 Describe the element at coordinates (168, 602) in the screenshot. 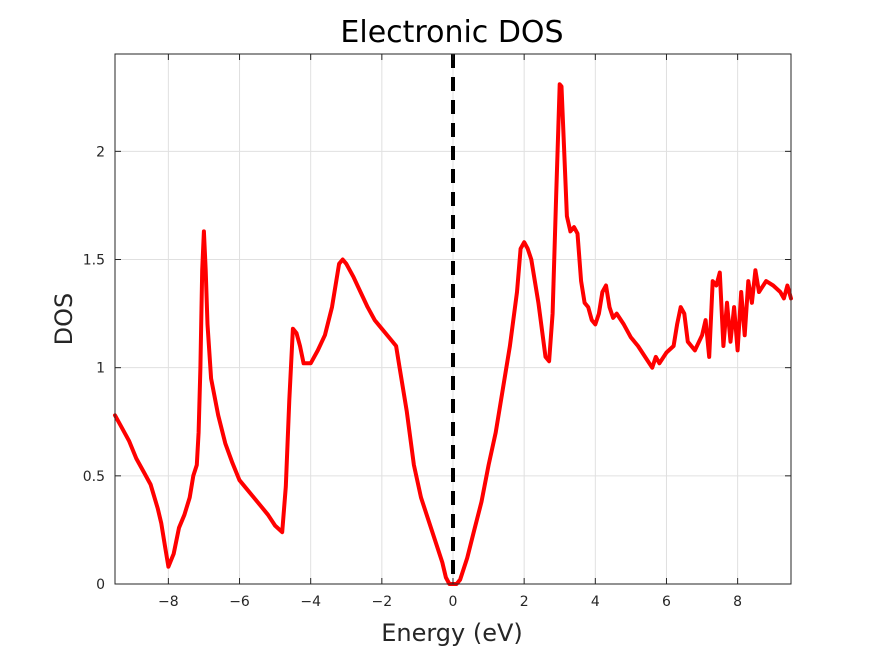

I see `x-tick-label: −8` at that location.